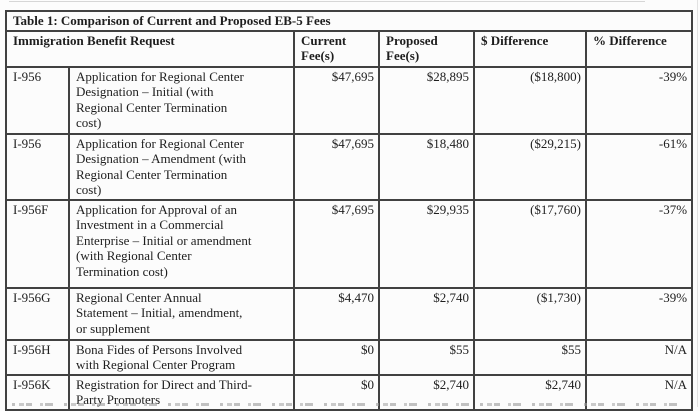 The height and width of the screenshot is (411, 700). What do you see at coordinates (530, 100) in the screenshot?
I see `dollar-difference-cell: ($18,800)` at bounding box center [530, 100].